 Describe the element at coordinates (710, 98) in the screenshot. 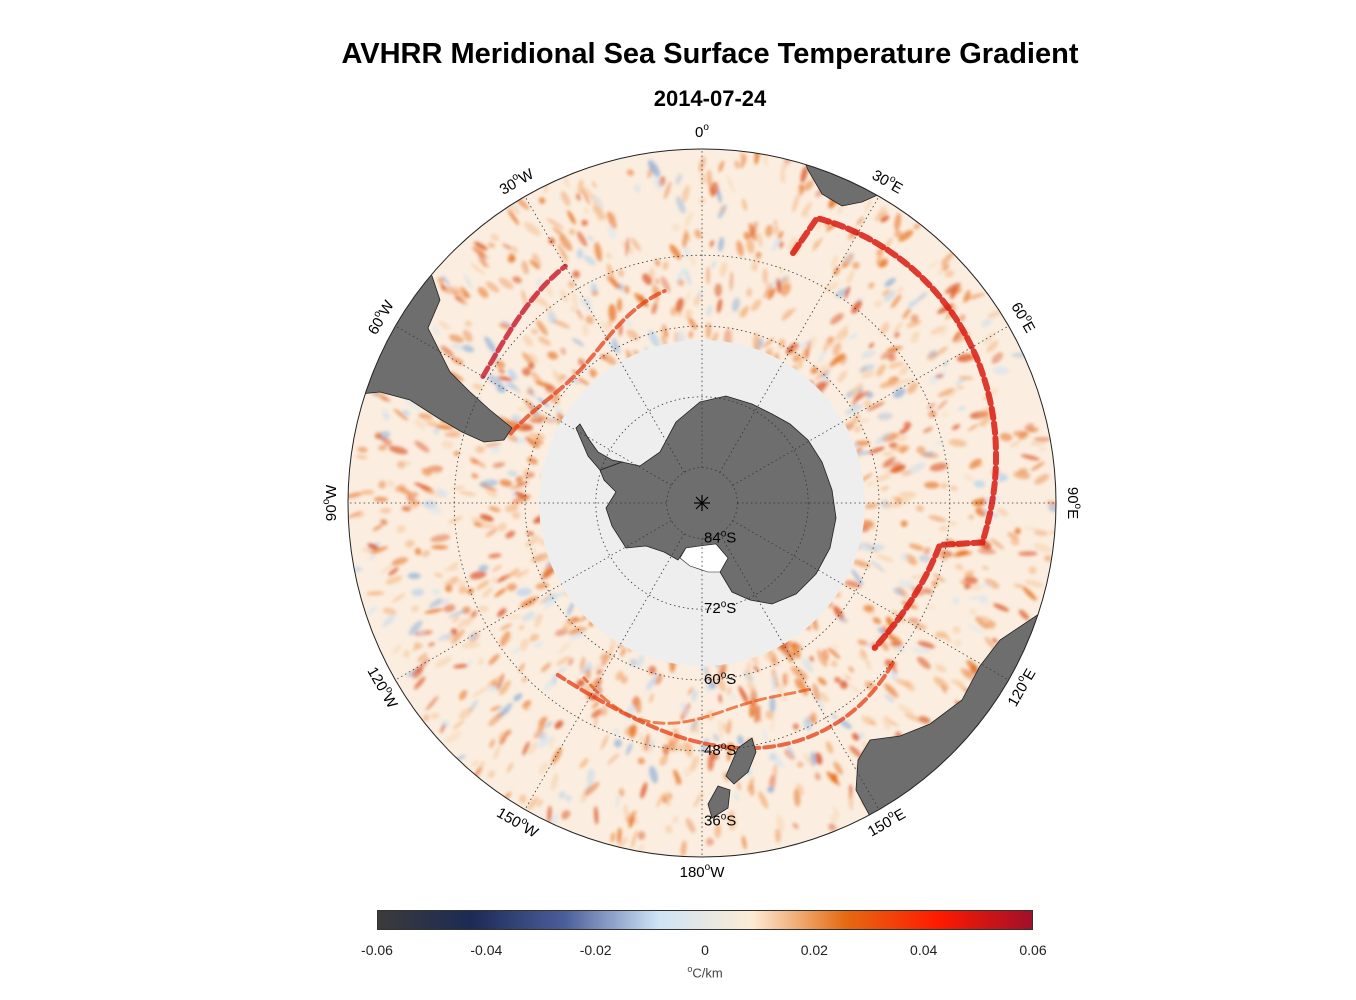

I see `chart-subtitle: 2014-07-24` at that location.